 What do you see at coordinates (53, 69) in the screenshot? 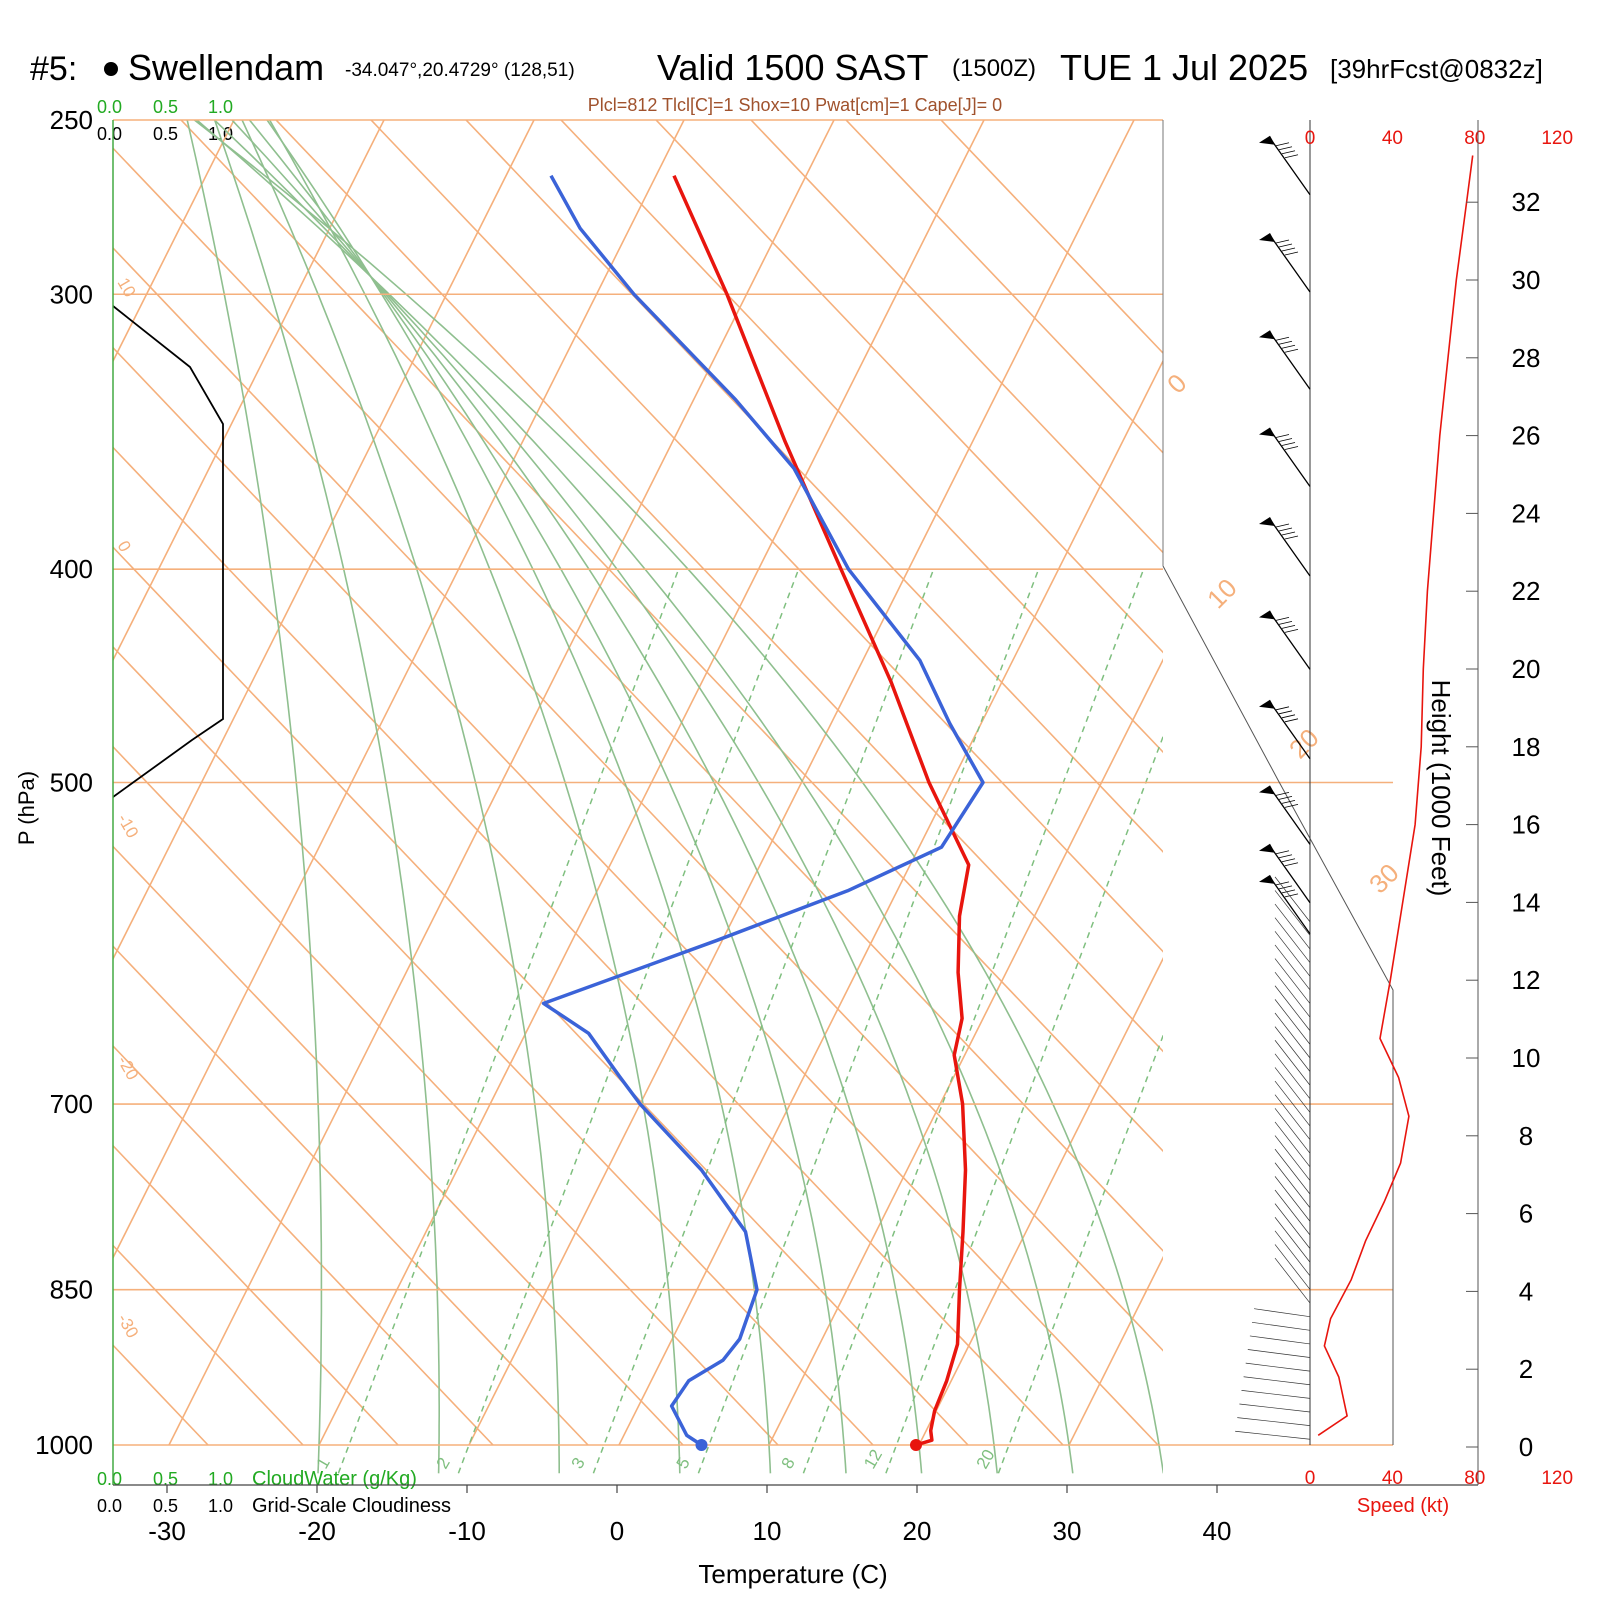
I see `station-id: #5:` at bounding box center [53, 69].